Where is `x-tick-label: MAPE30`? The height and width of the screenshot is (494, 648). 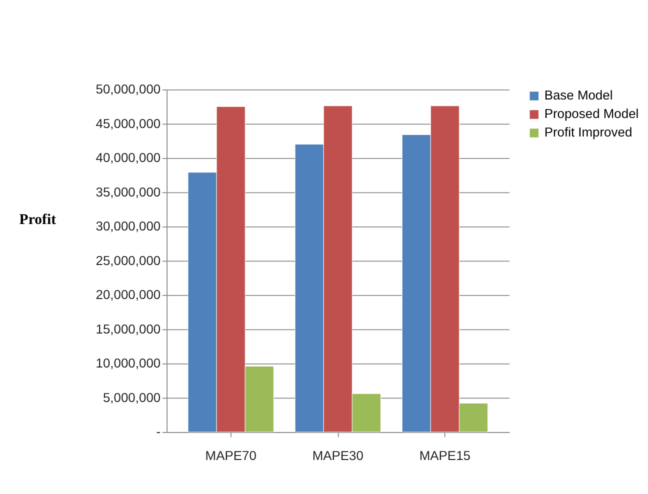
x-tick-label: MAPE30 is located at coordinates (338, 456).